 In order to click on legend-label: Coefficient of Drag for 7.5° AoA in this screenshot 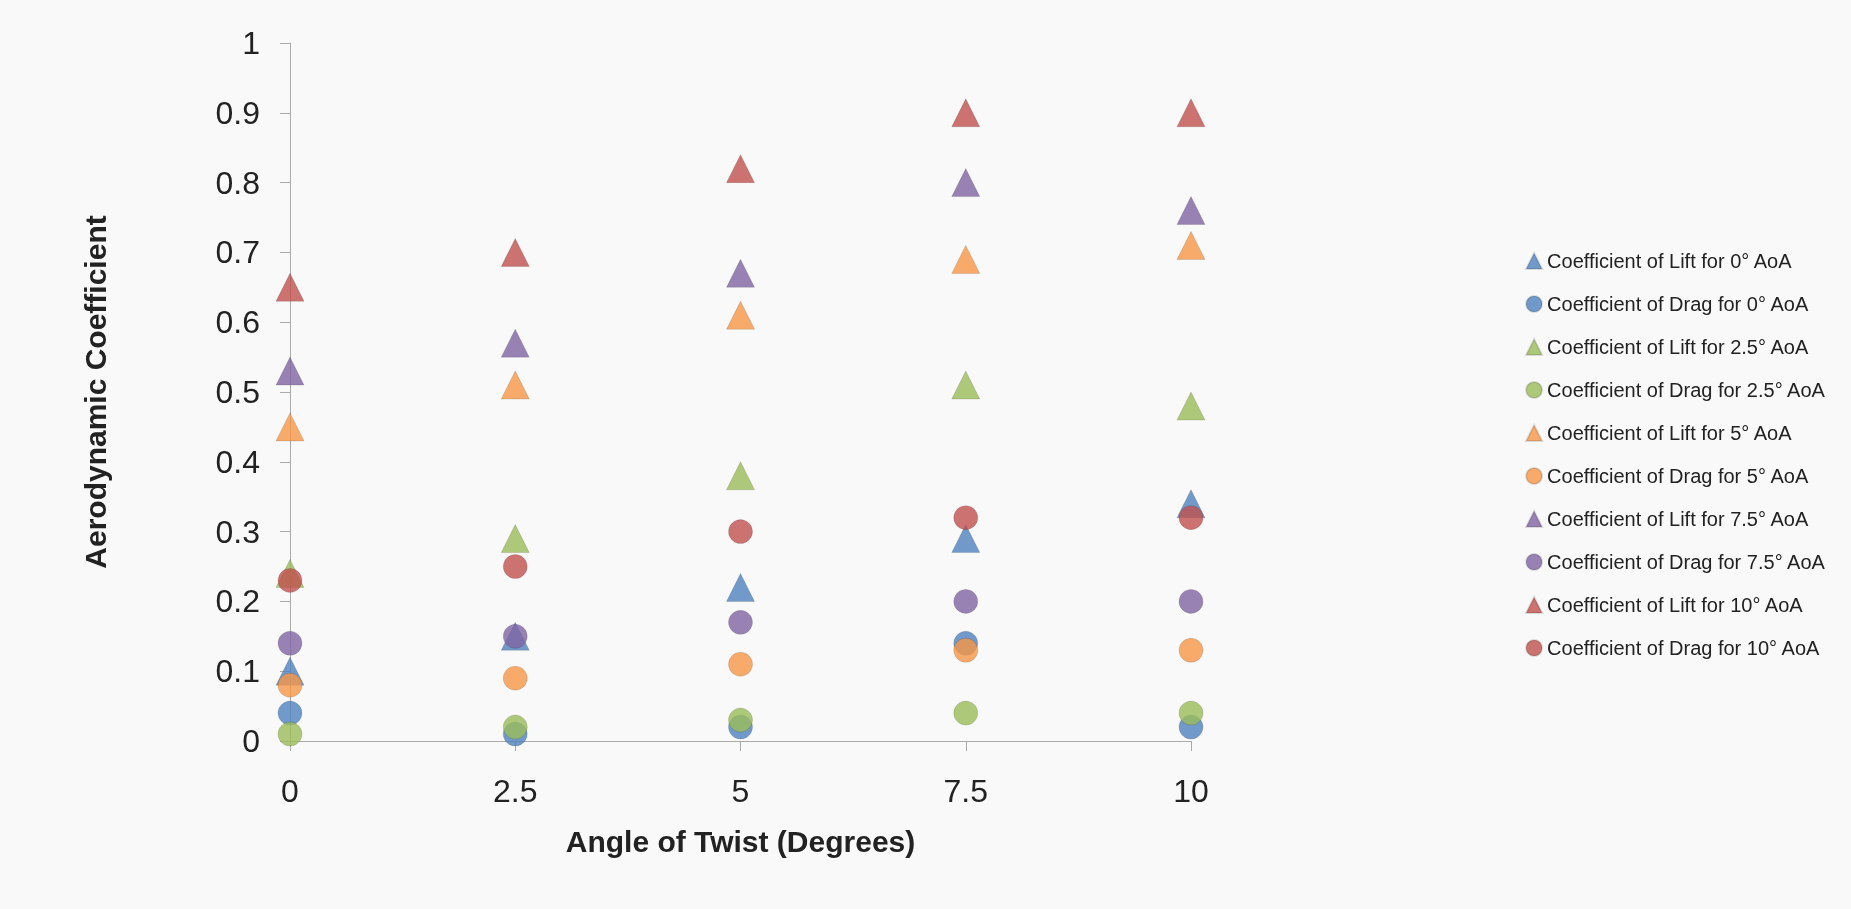, I will do `click(1686, 562)`.